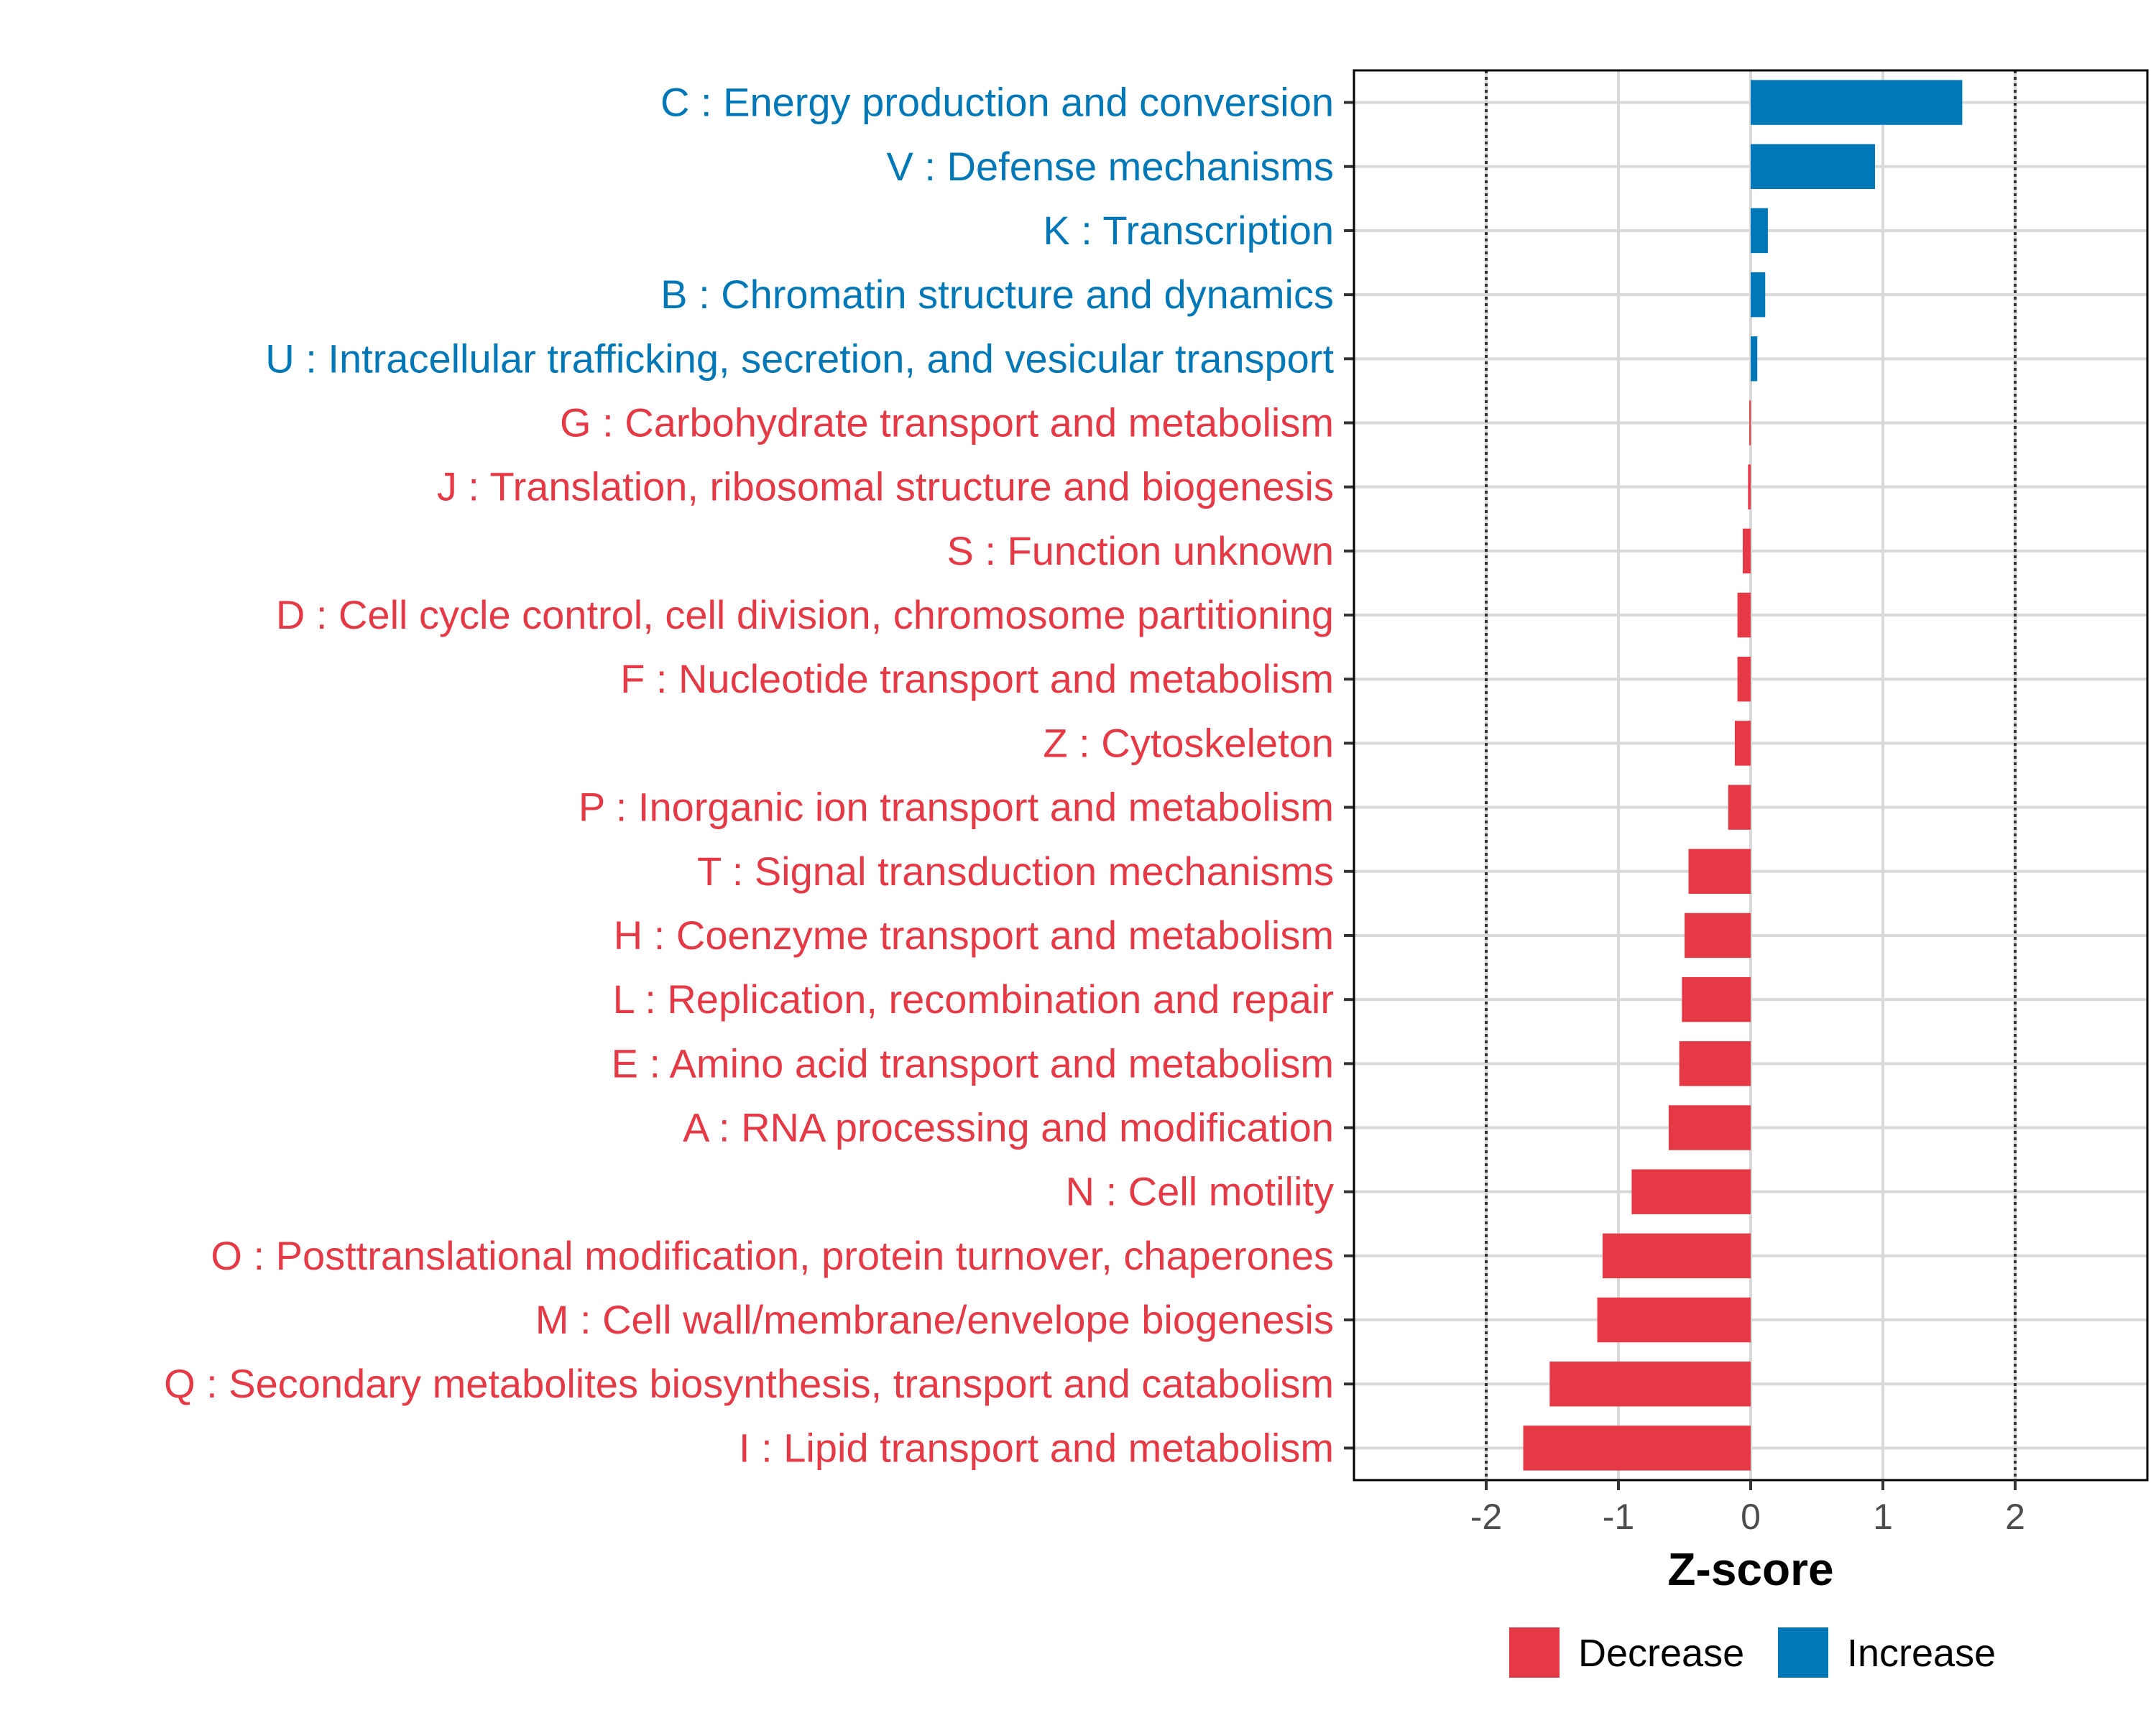  I want to click on category-label: S : Function unknown, so click(1140, 551).